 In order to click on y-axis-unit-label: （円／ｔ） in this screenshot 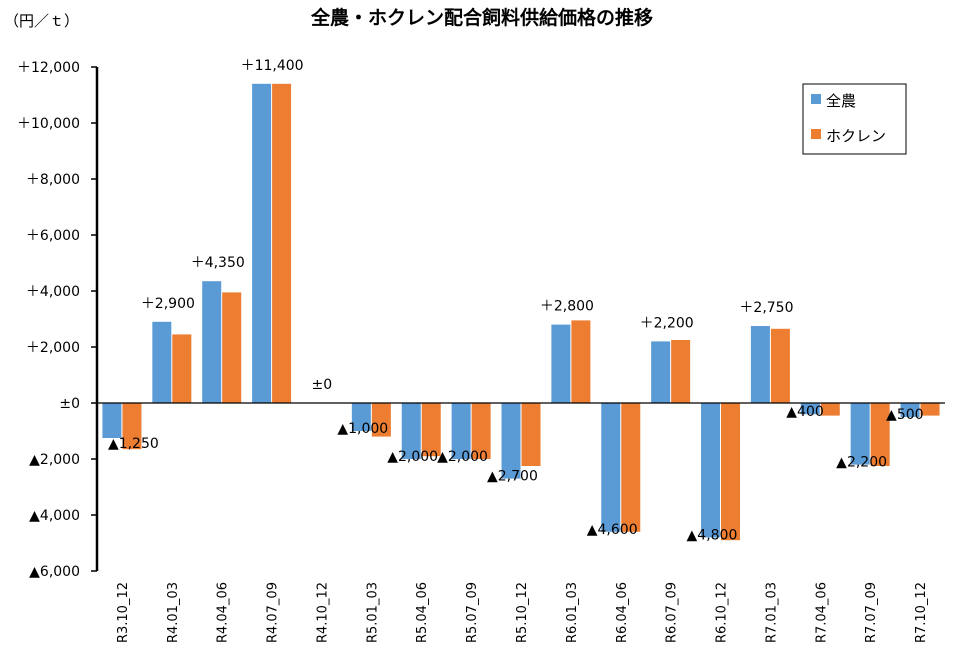, I will do `click(41, 21)`.